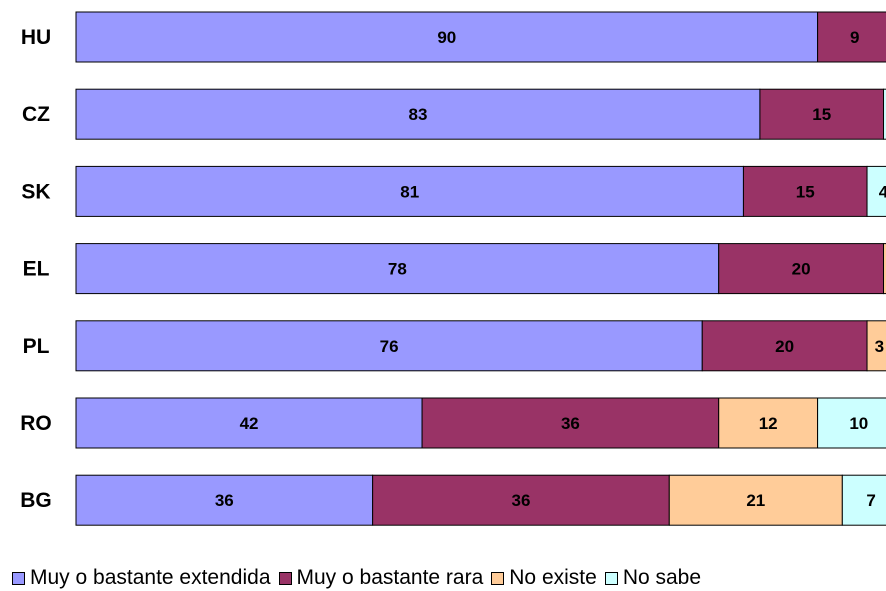 The image size is (886, 591). I want to click on legend-label: Muy o bastante rara, so click(390, 577).